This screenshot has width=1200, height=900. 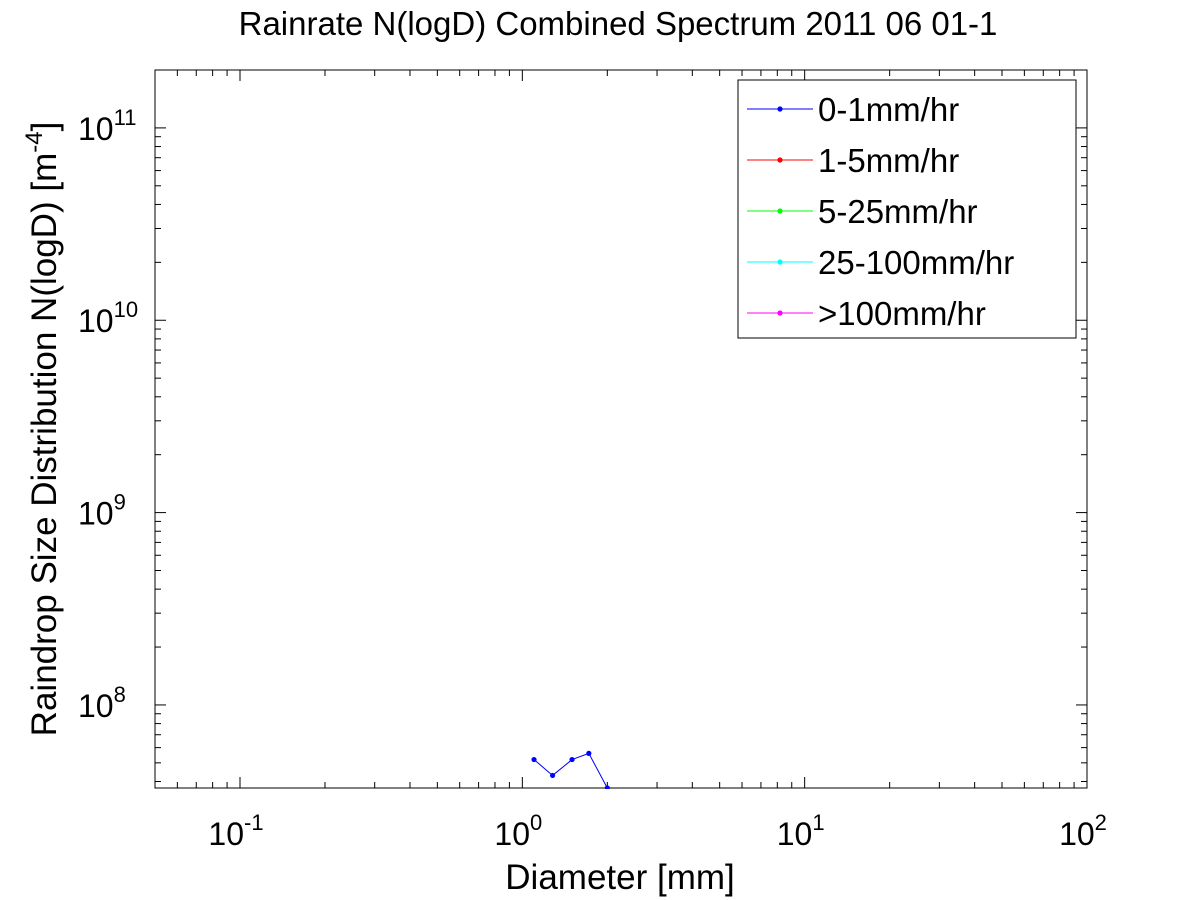 I want to click on y-axis-label-superscript: -4, so click(x=34, y=141).